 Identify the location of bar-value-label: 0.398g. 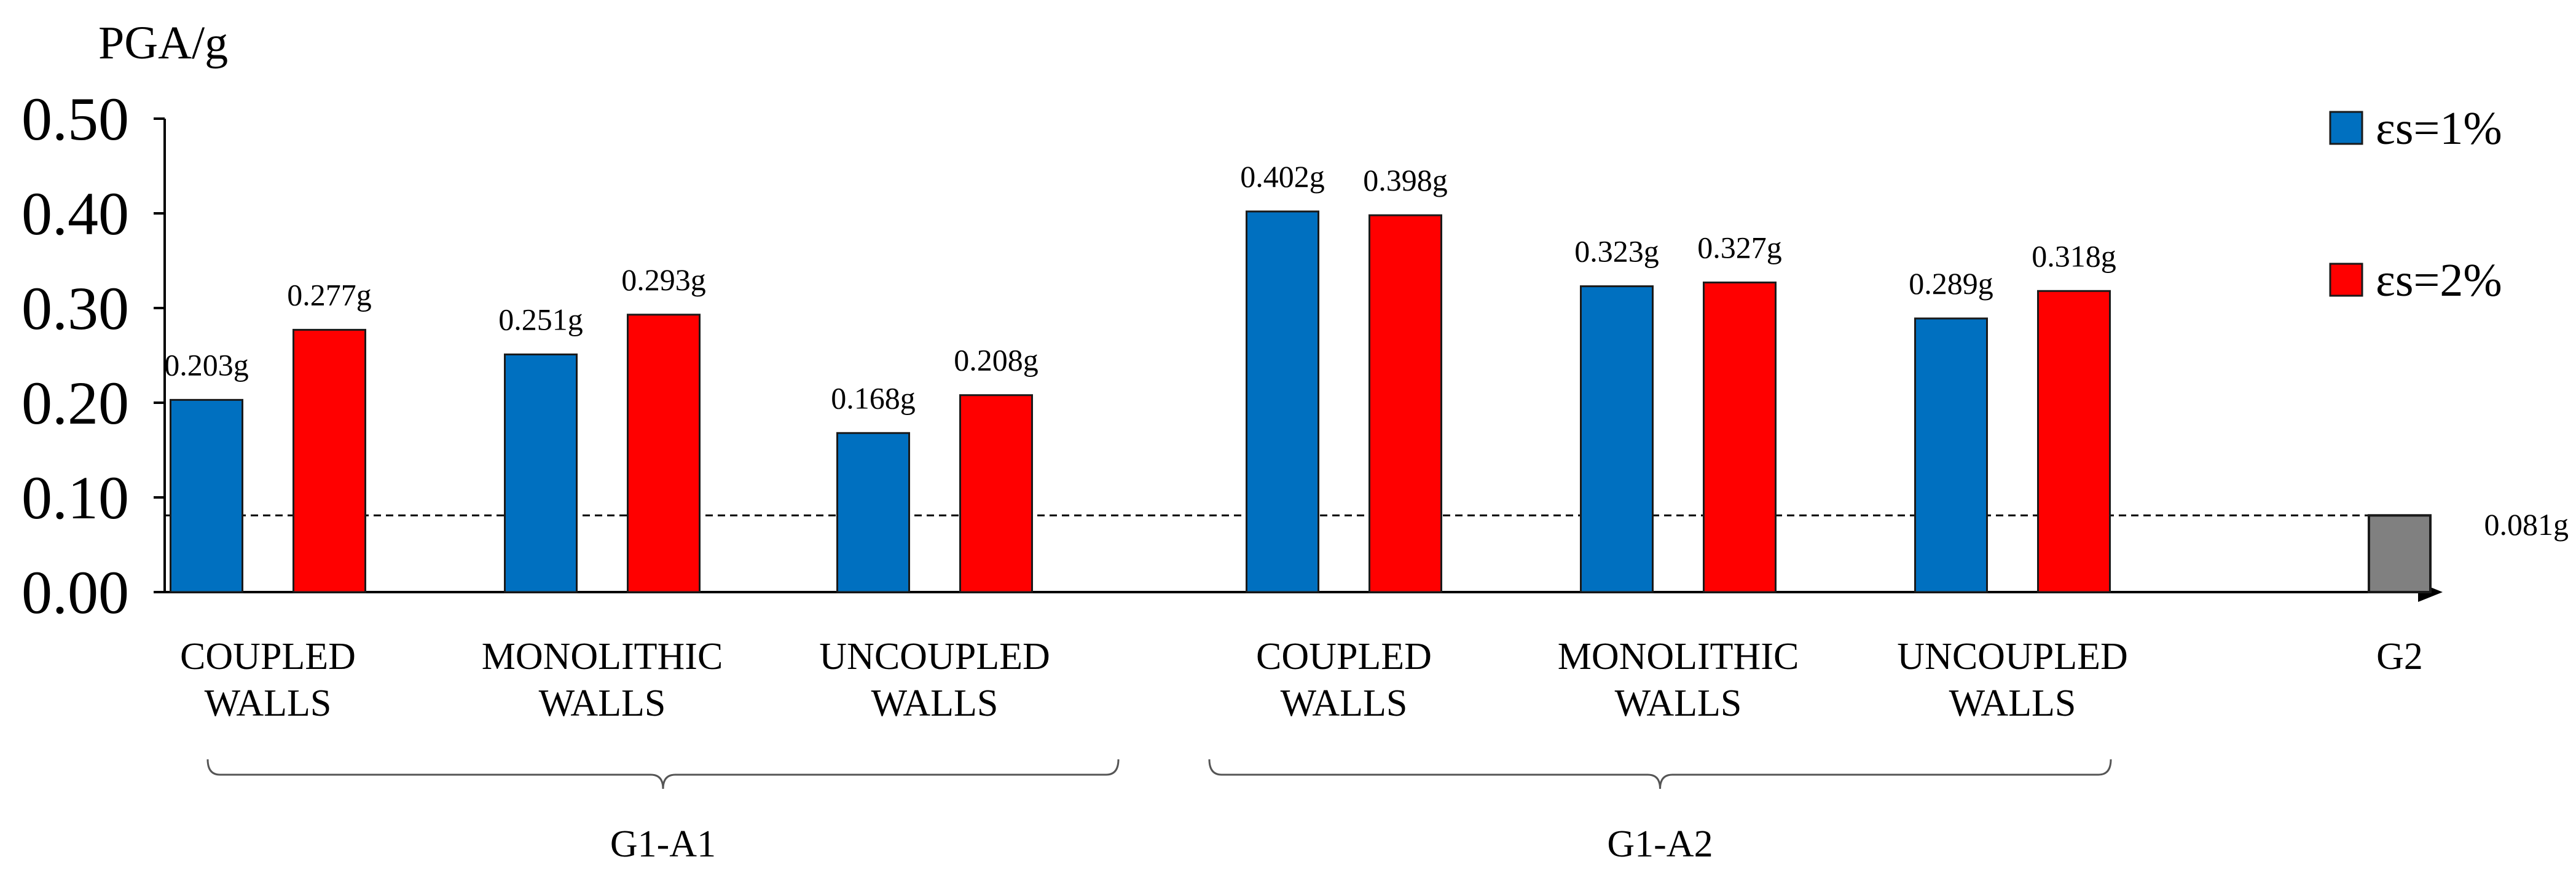
(1405, 180).